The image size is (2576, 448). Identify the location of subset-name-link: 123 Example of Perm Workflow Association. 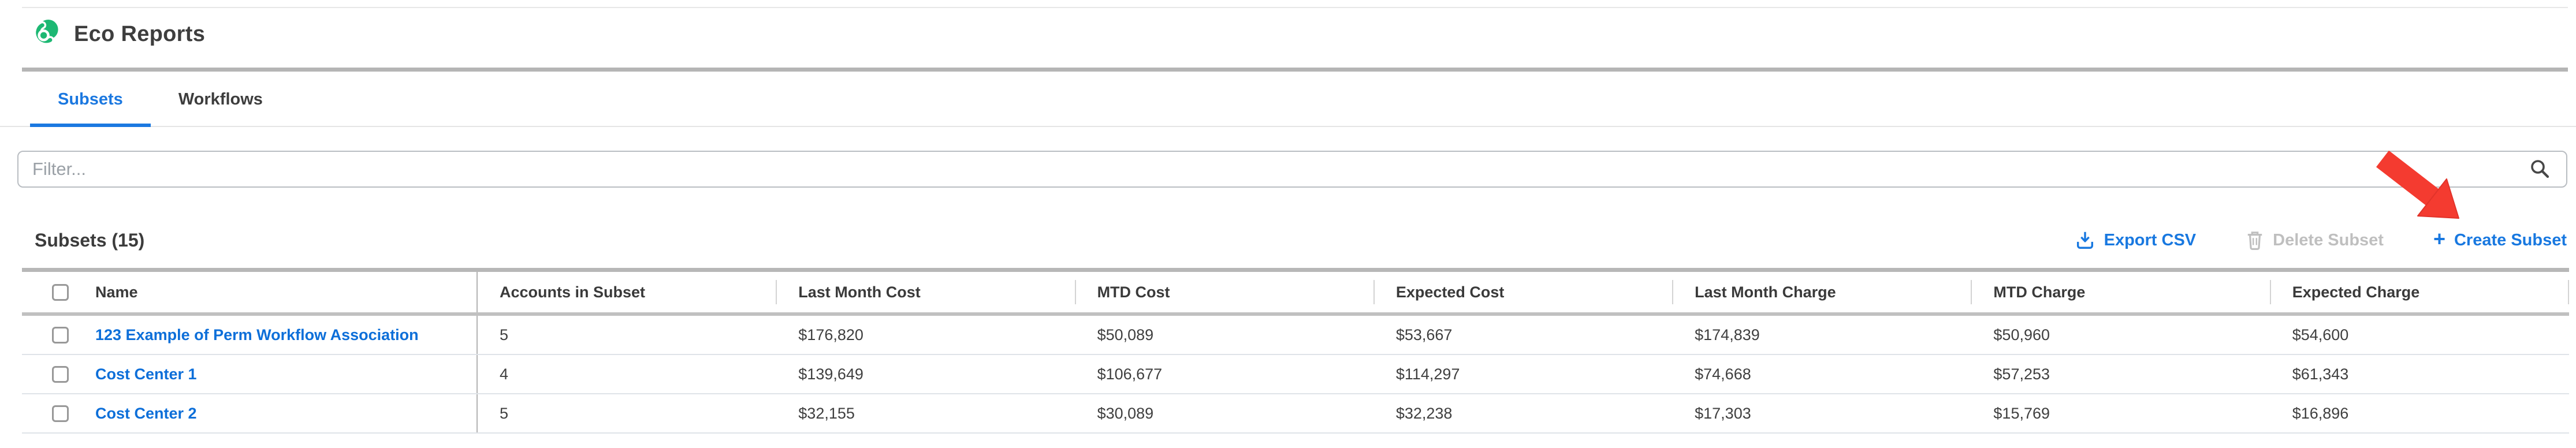
(257, 335).